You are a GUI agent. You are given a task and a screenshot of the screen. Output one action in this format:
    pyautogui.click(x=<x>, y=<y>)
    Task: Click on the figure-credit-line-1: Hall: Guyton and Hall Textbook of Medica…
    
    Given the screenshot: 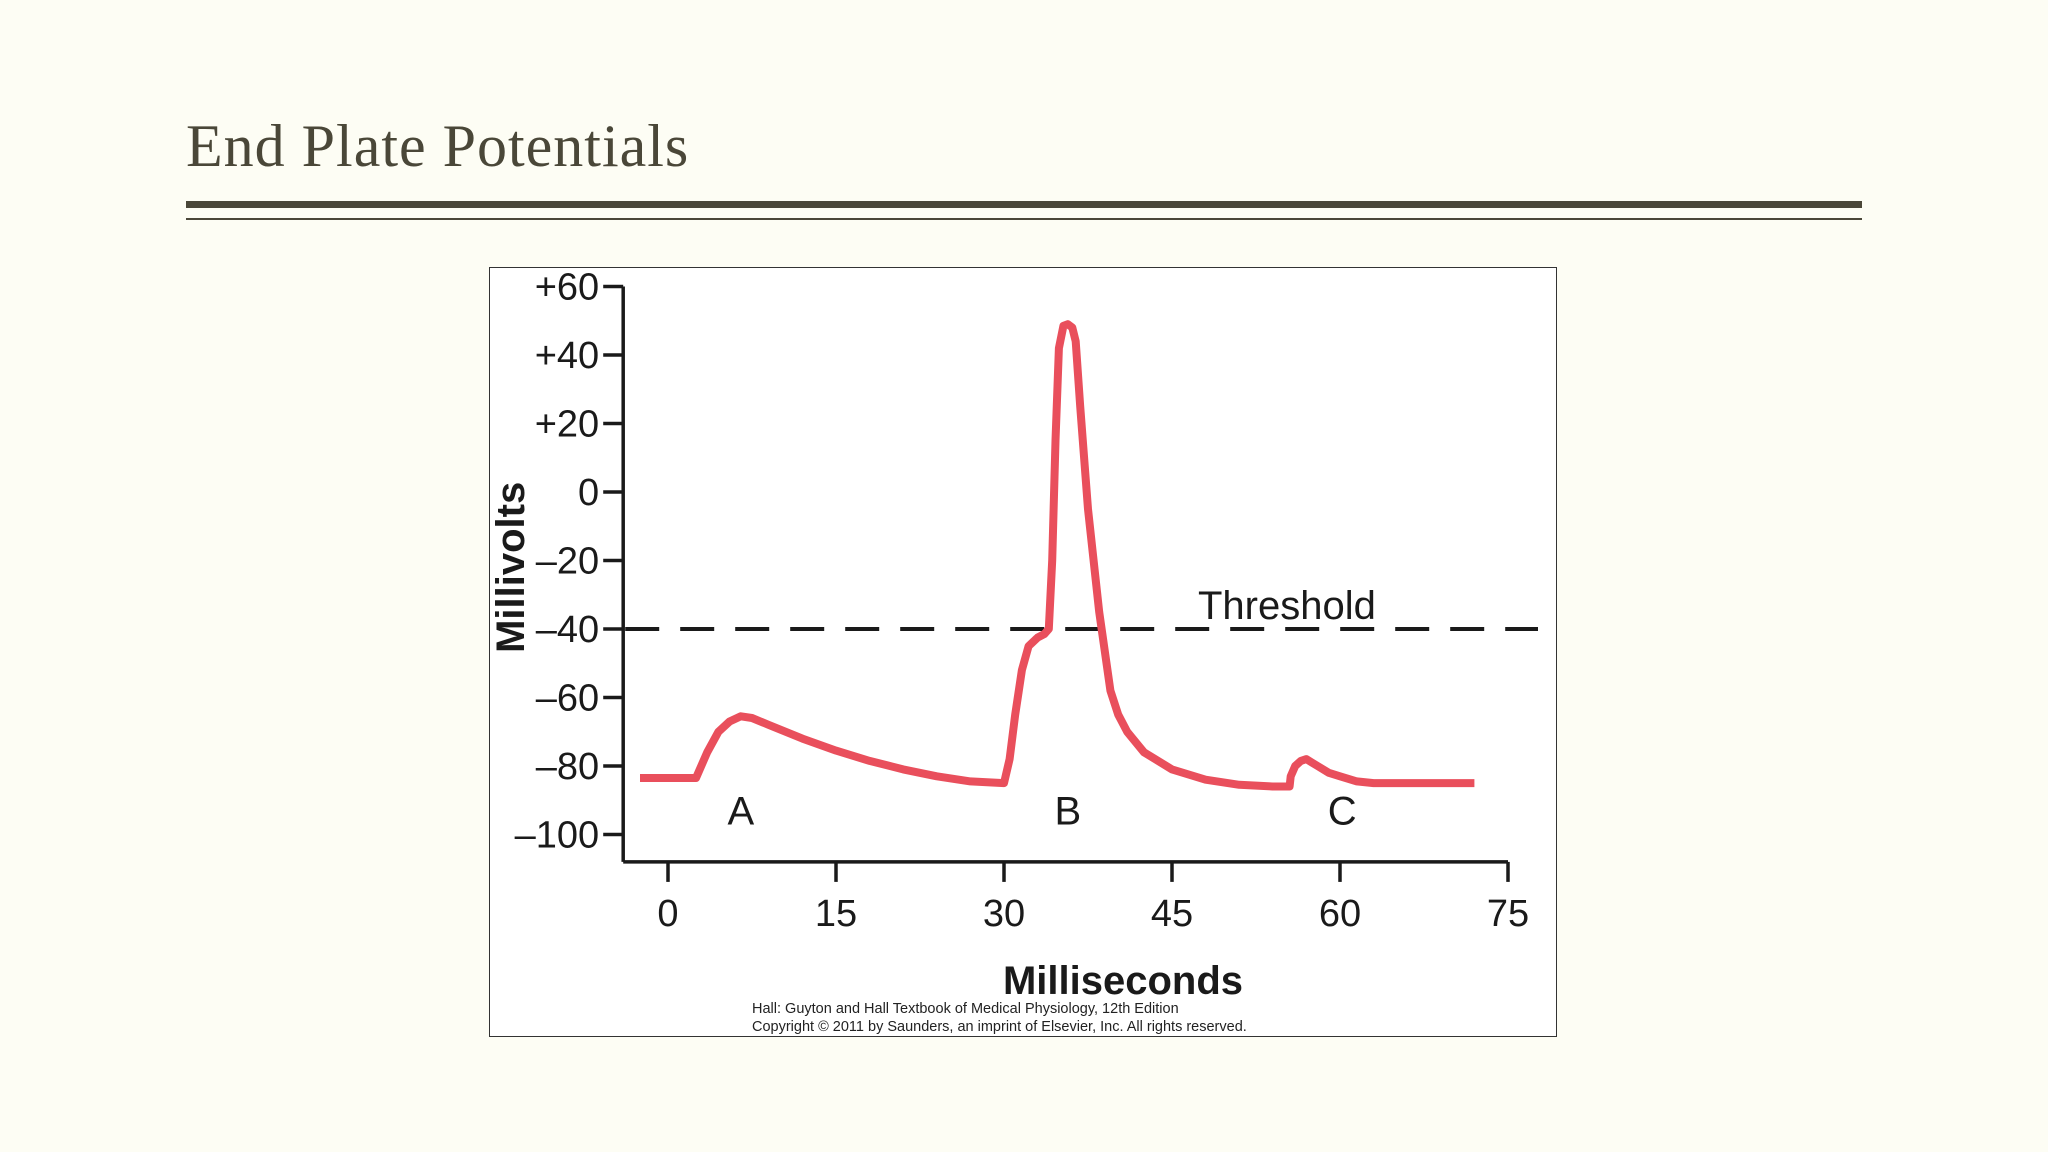 What is the action you would take?
    pyautogui.click(x=965, y=1009)
    